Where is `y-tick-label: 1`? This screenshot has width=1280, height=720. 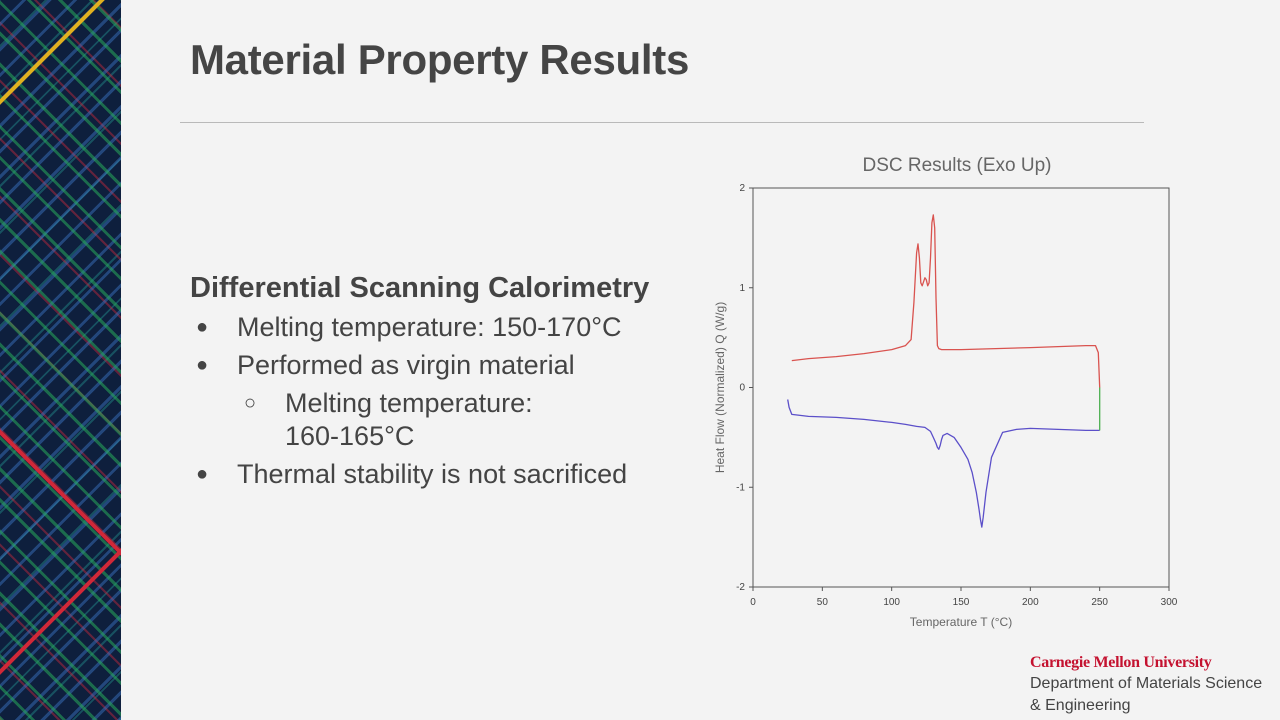
y-tick-label: 1 is located at coordinates (742, 288).